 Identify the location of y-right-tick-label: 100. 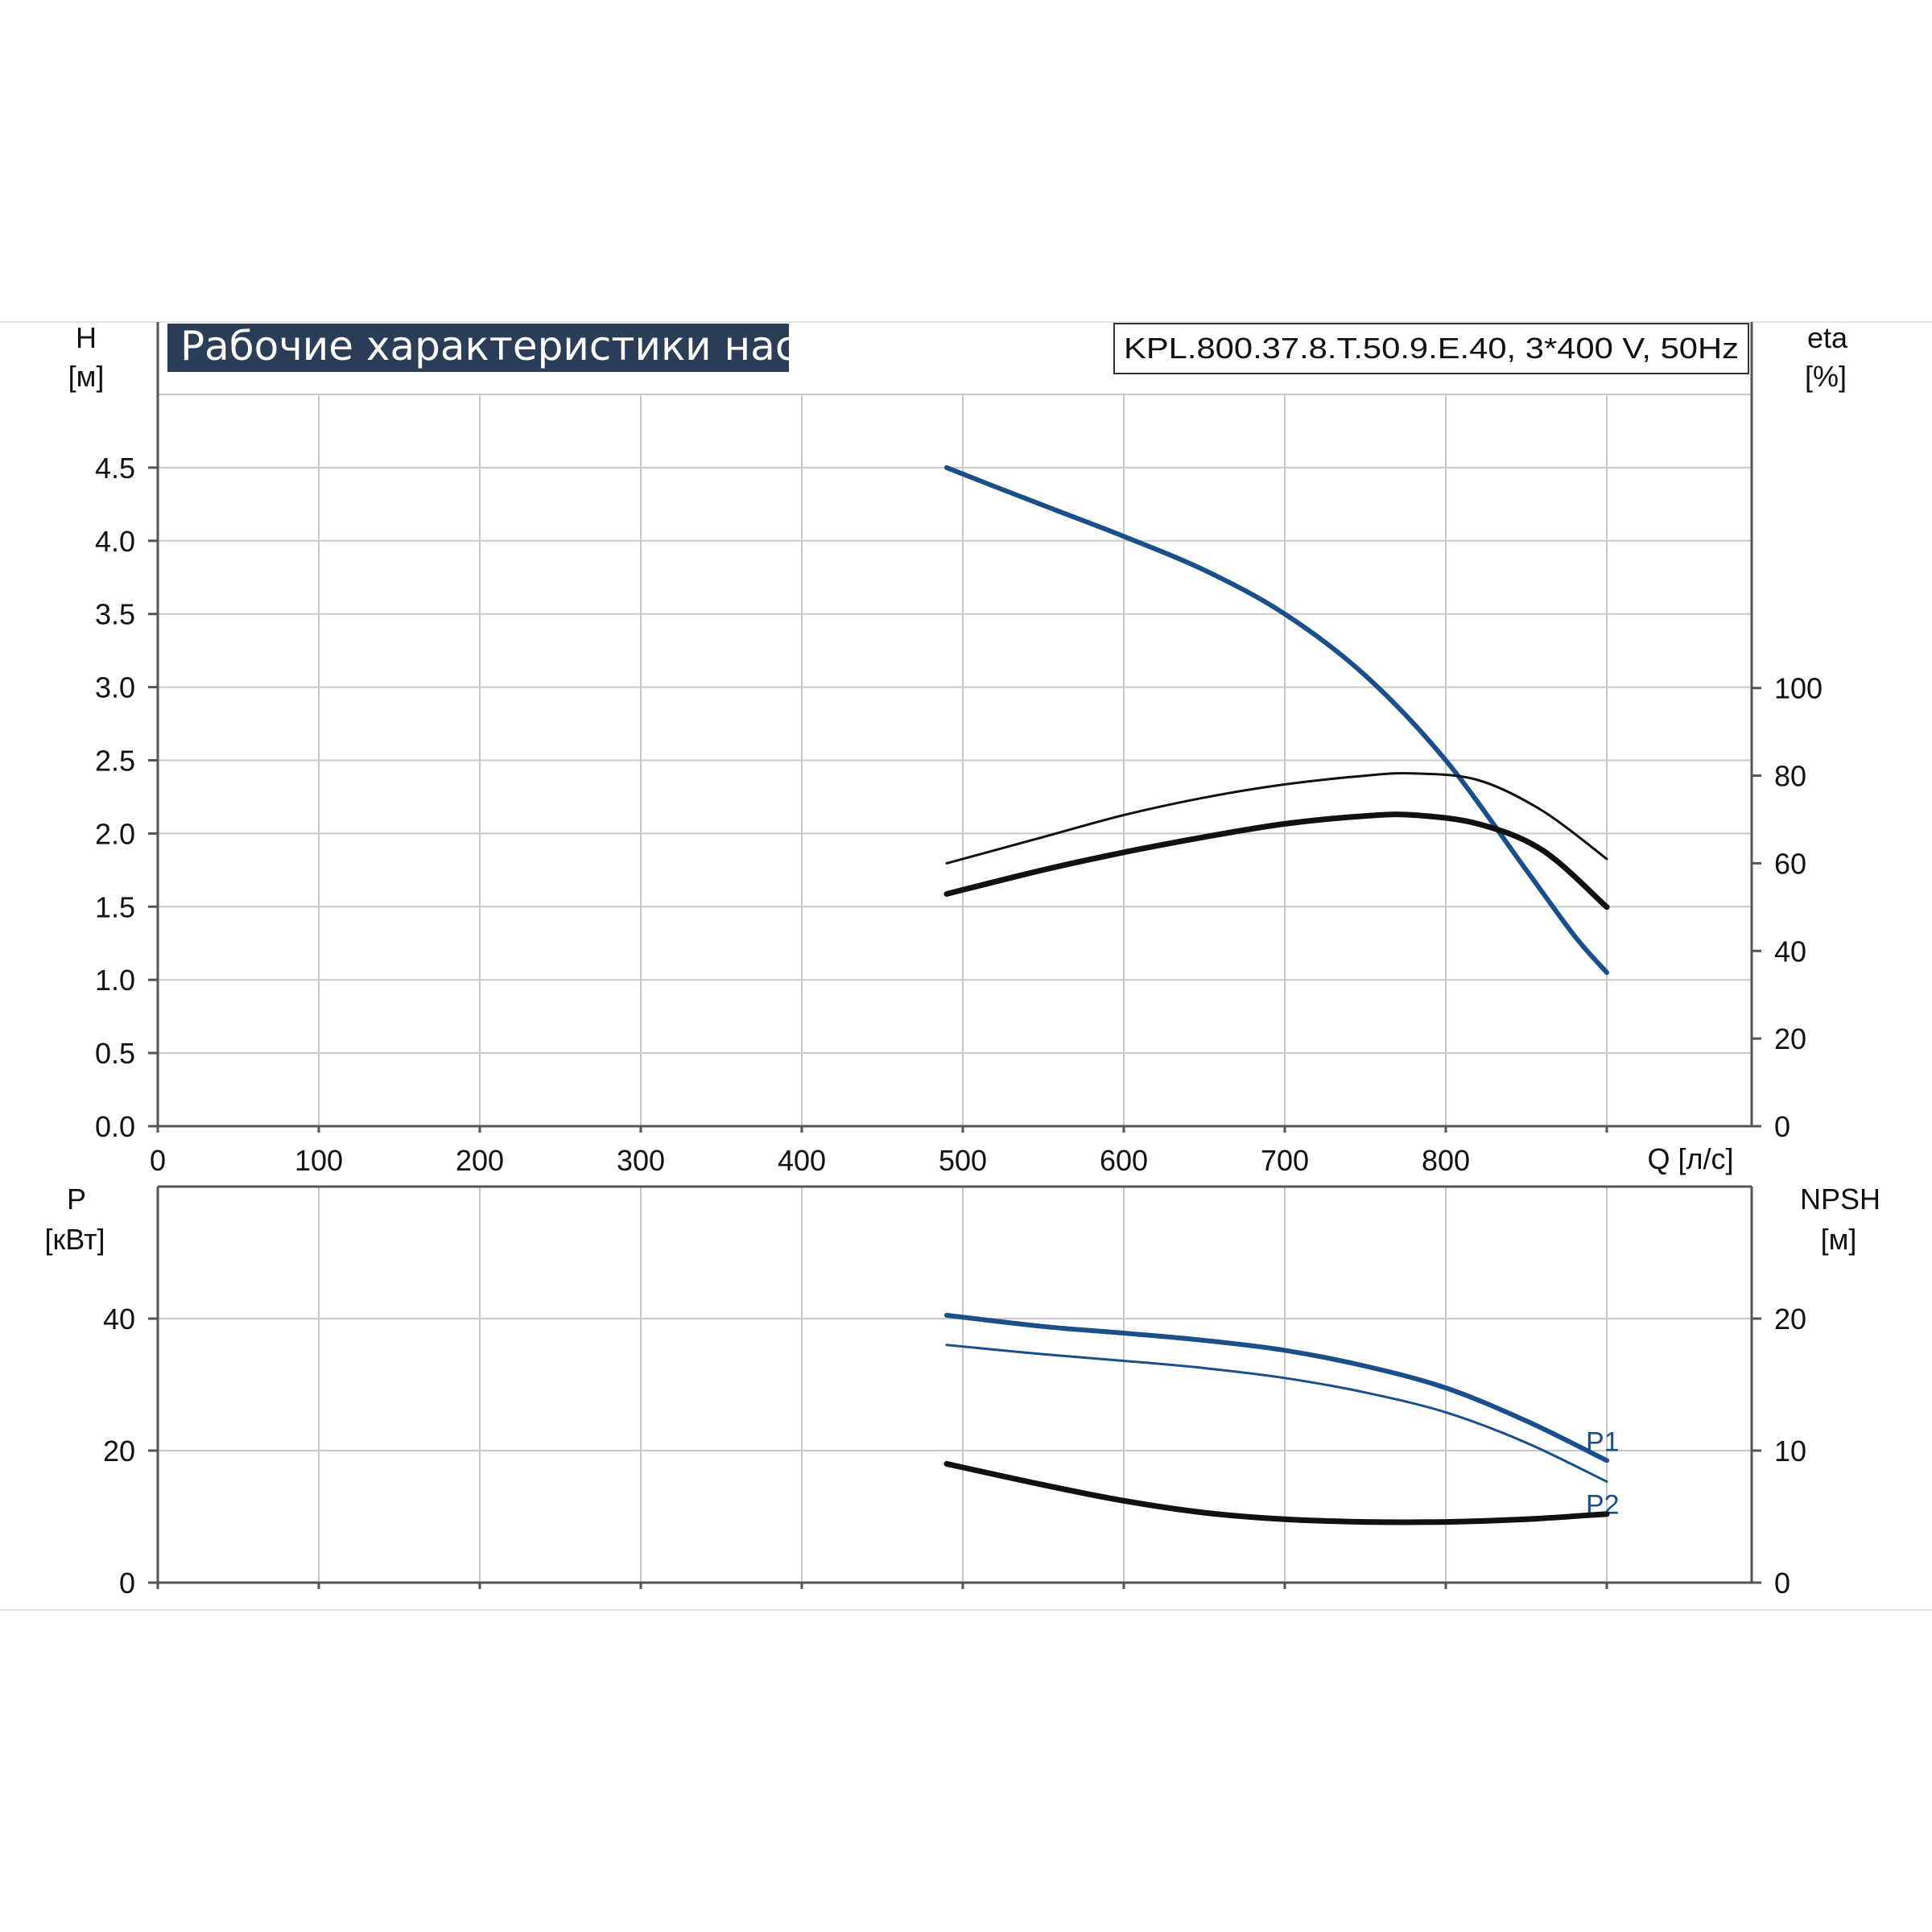
(1798, 688).